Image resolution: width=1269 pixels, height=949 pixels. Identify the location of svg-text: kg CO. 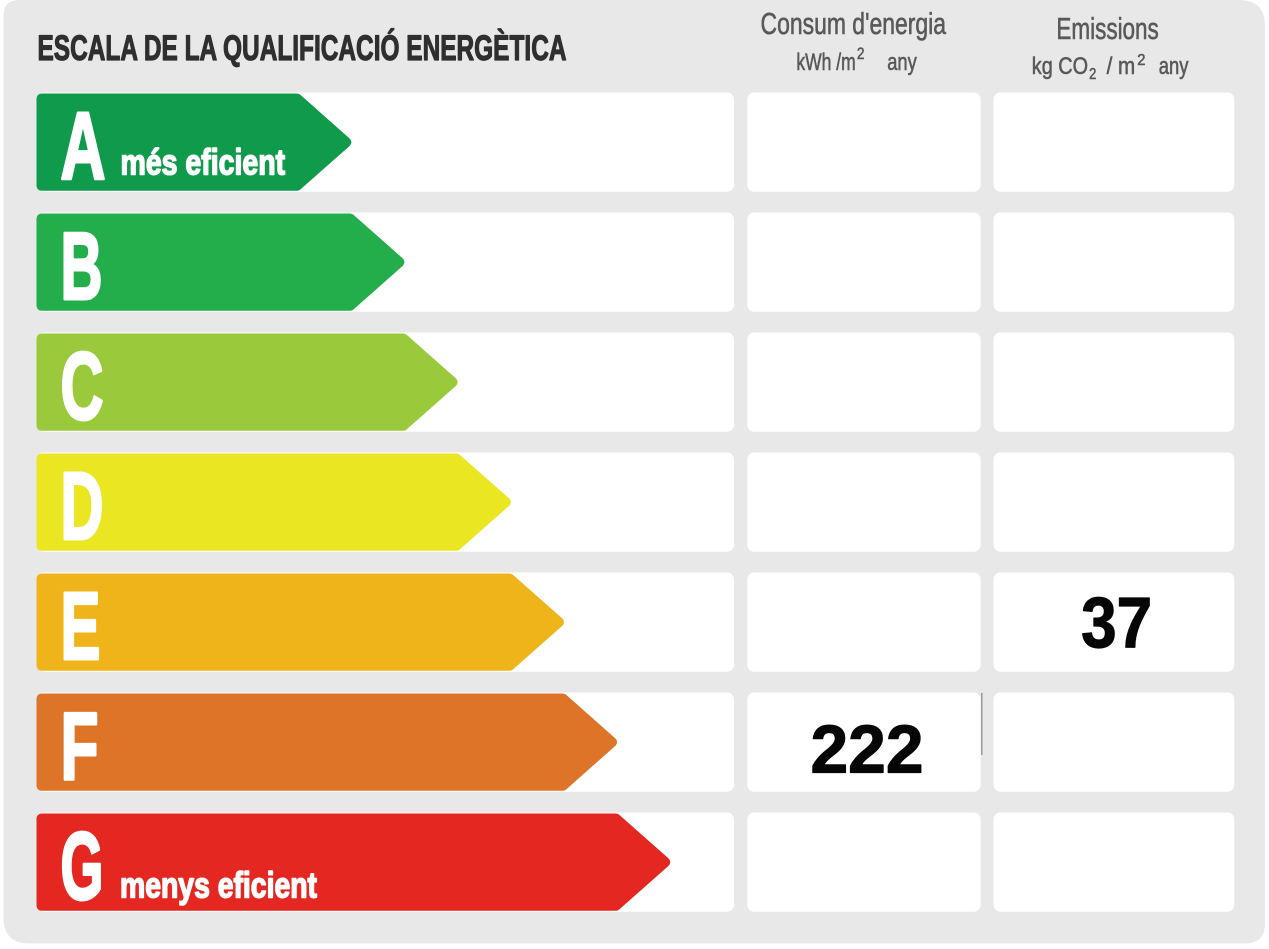
(1060, 66).